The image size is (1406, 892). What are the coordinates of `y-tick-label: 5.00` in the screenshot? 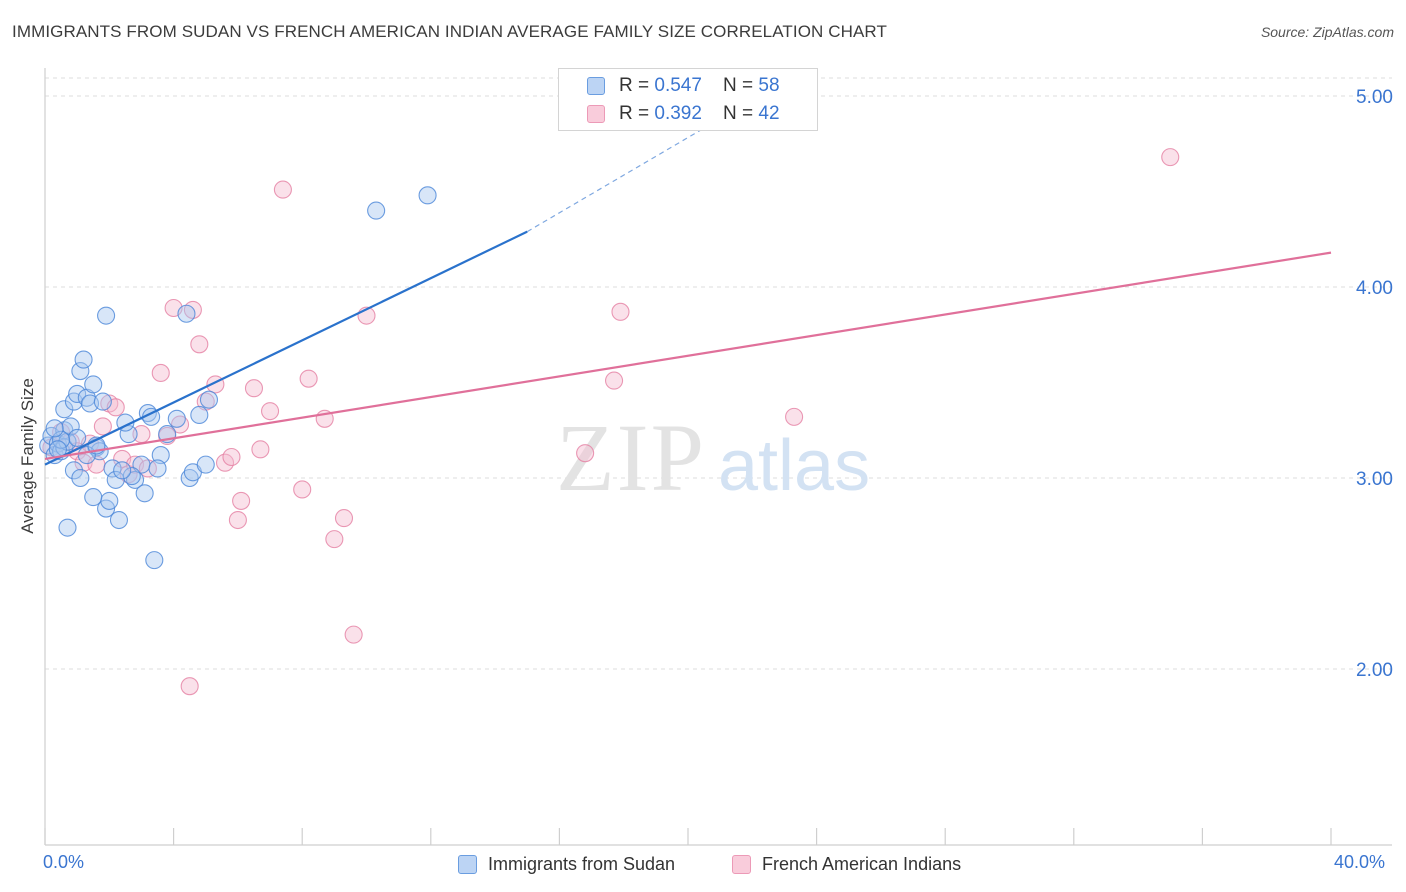 It's located at (1374, 97).